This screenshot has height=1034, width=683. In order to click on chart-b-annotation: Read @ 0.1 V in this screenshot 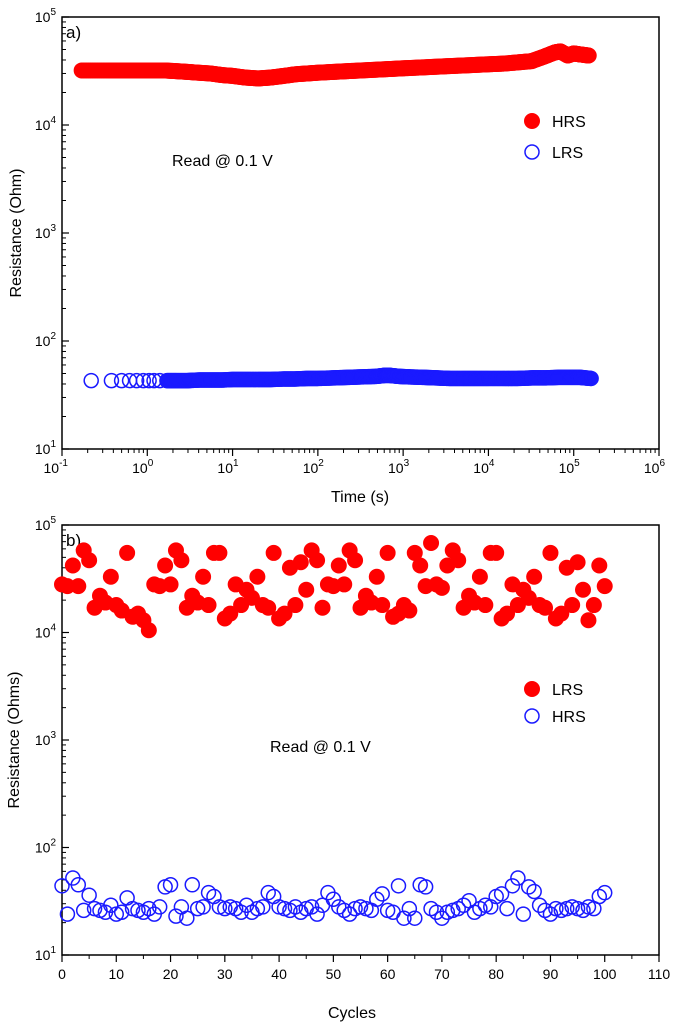, I will do `click(320, 747)`.